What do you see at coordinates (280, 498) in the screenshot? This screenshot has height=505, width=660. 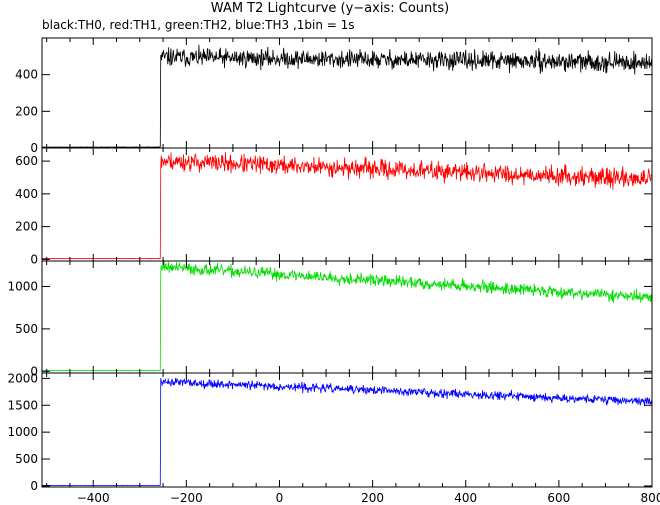 I see `x-tick-label: 0` at bounding box center [280, 498].